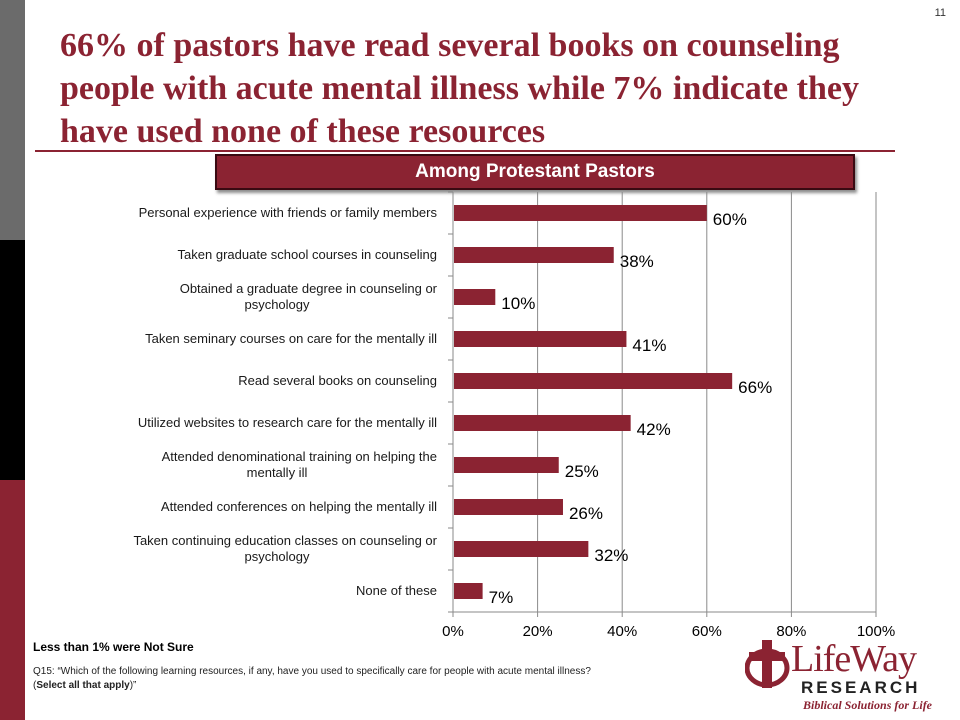 The image size is (960, 720). Describe the element at coordinates (649, 345) in the screenshot. I see `value-label: 41%` at that location.